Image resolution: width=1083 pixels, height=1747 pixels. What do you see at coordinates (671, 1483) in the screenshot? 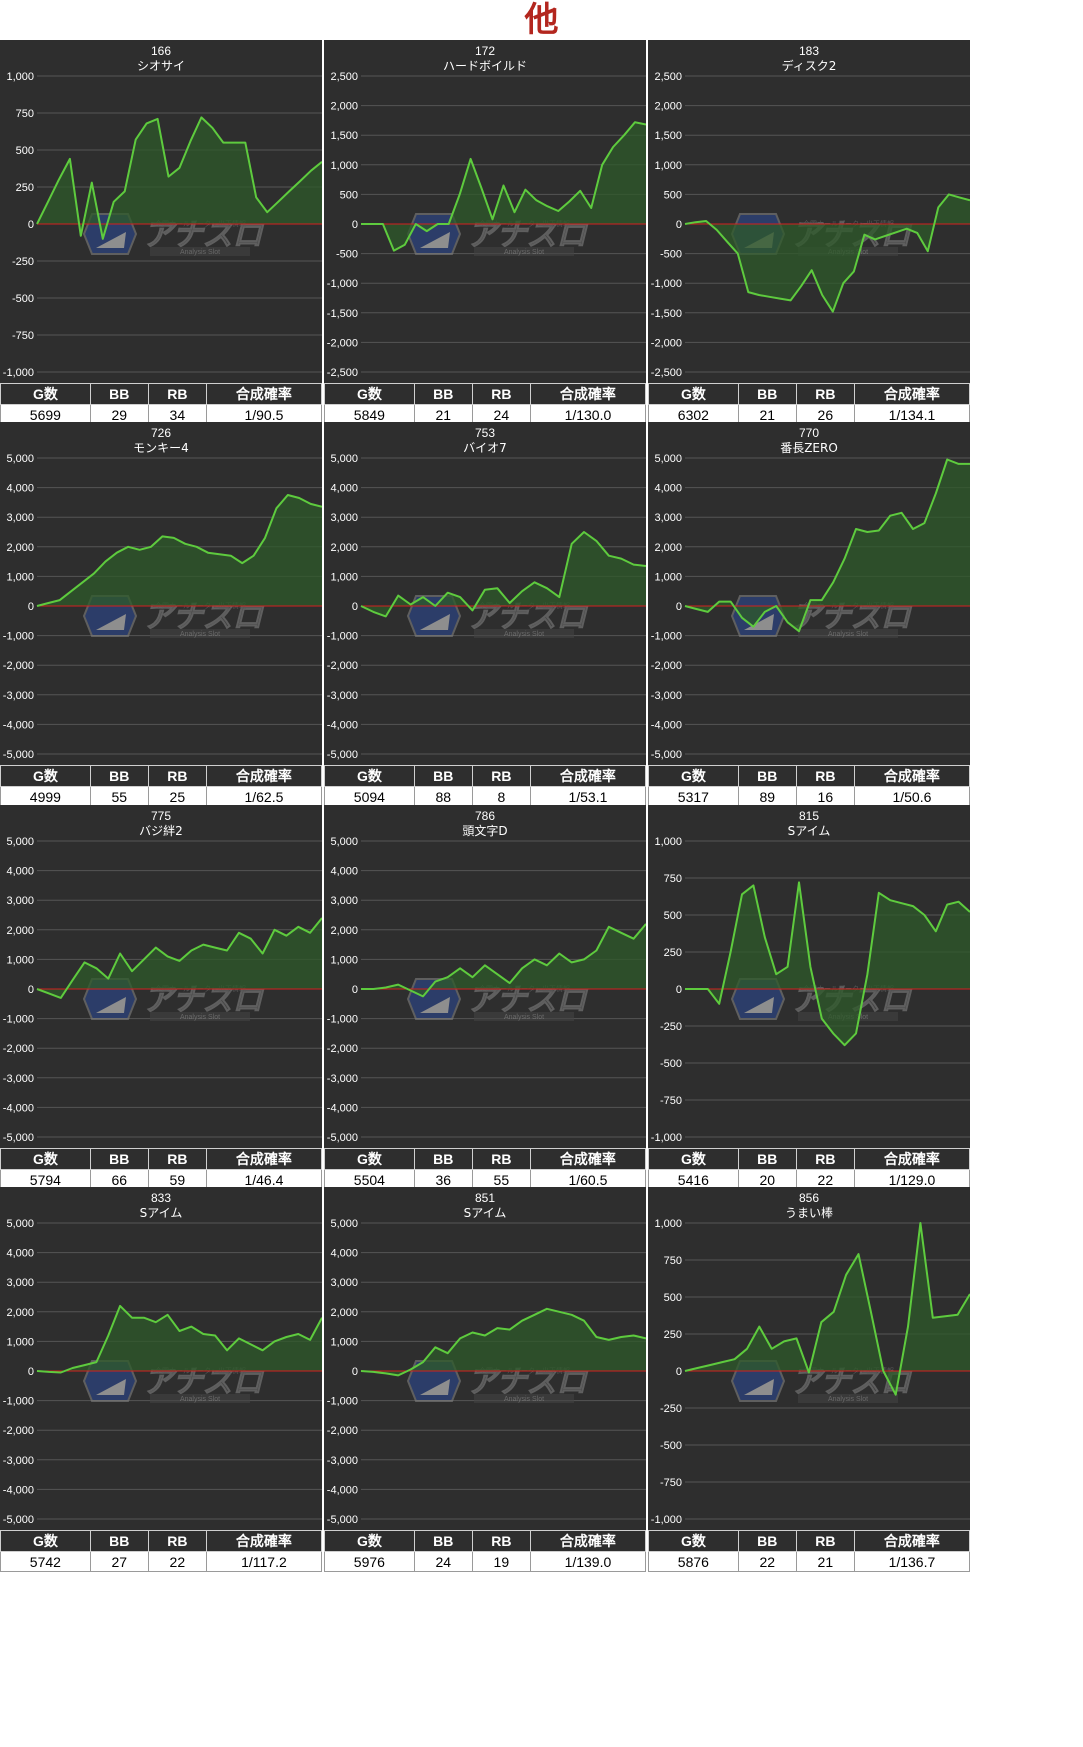
I see `y-tick-label: -750` at bounding box center [671, 1483].